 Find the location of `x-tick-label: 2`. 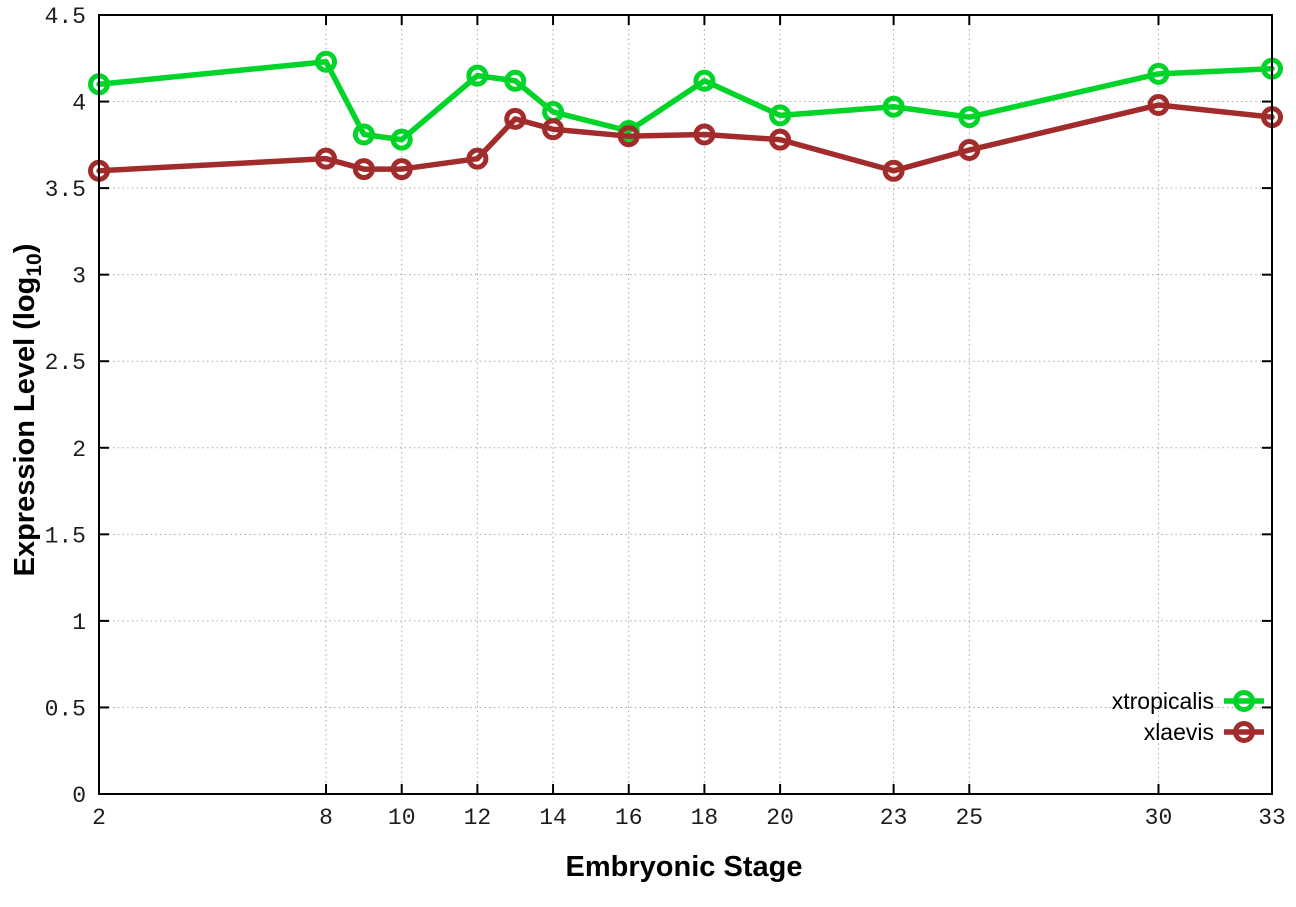

x-tick-label: 2 is located at coordinates (99, 818).